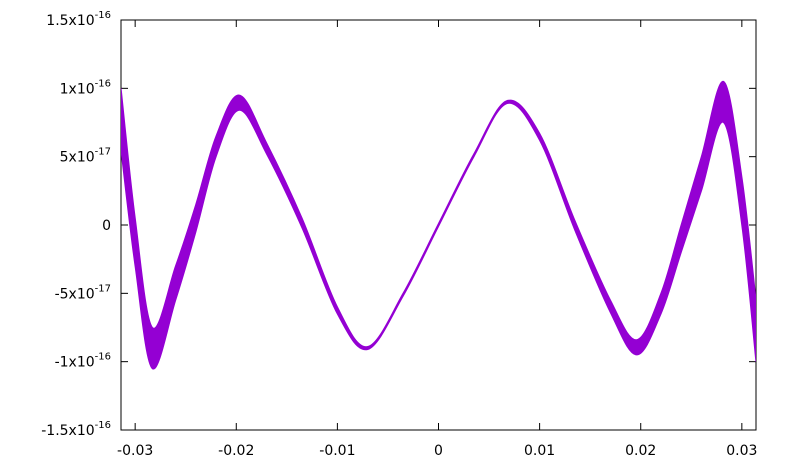 This screenshot has width=789, height=473. I want to click on y-tick-label: -1.5x10⁻¹⁶, so click(76, 429).